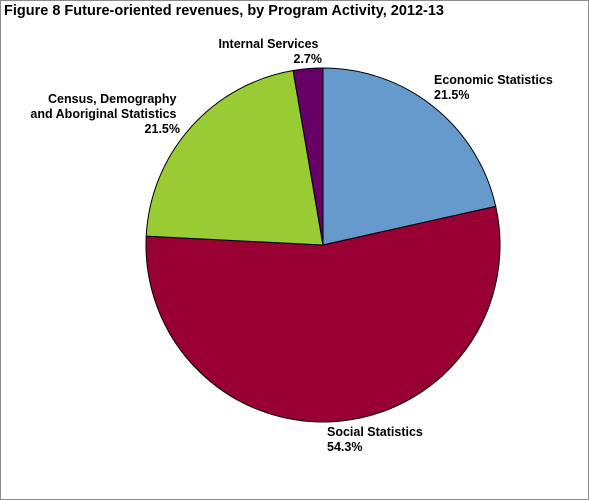 The image size is (589, 500). What do you see at coordinates (270, 51) in the screenshot?
I see `label-internal-services: Internal Services 2.7%` at bounding box center [270, 51].